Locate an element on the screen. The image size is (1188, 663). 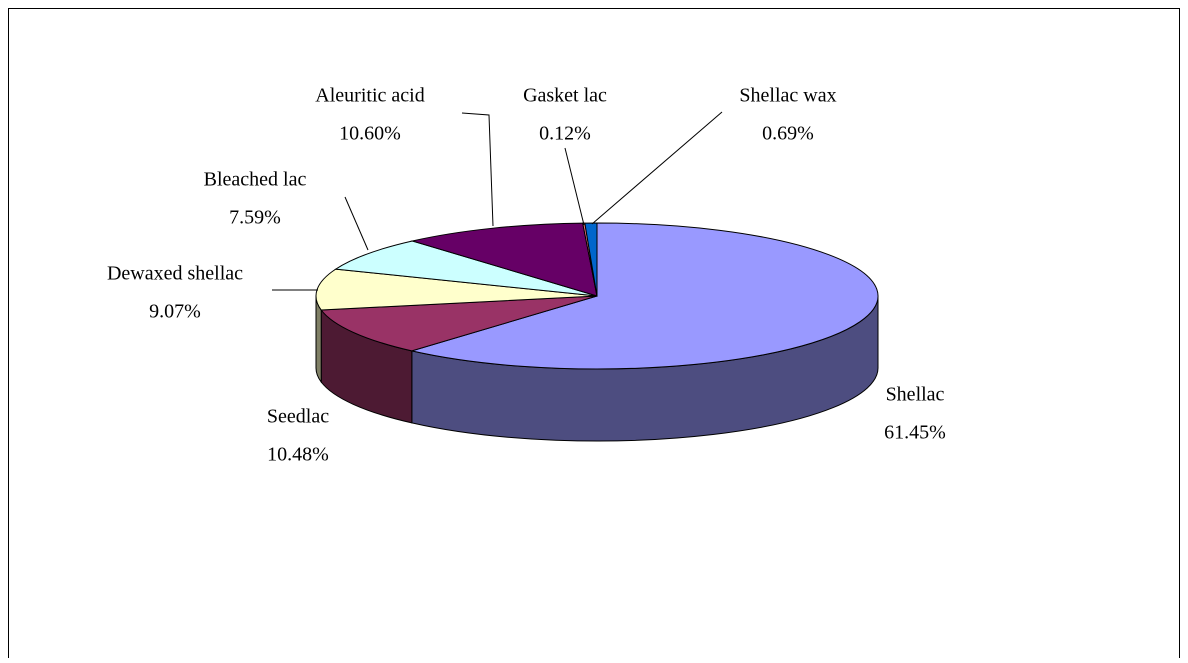
slice-label: Seedlac is located at coordinates (298, 417).